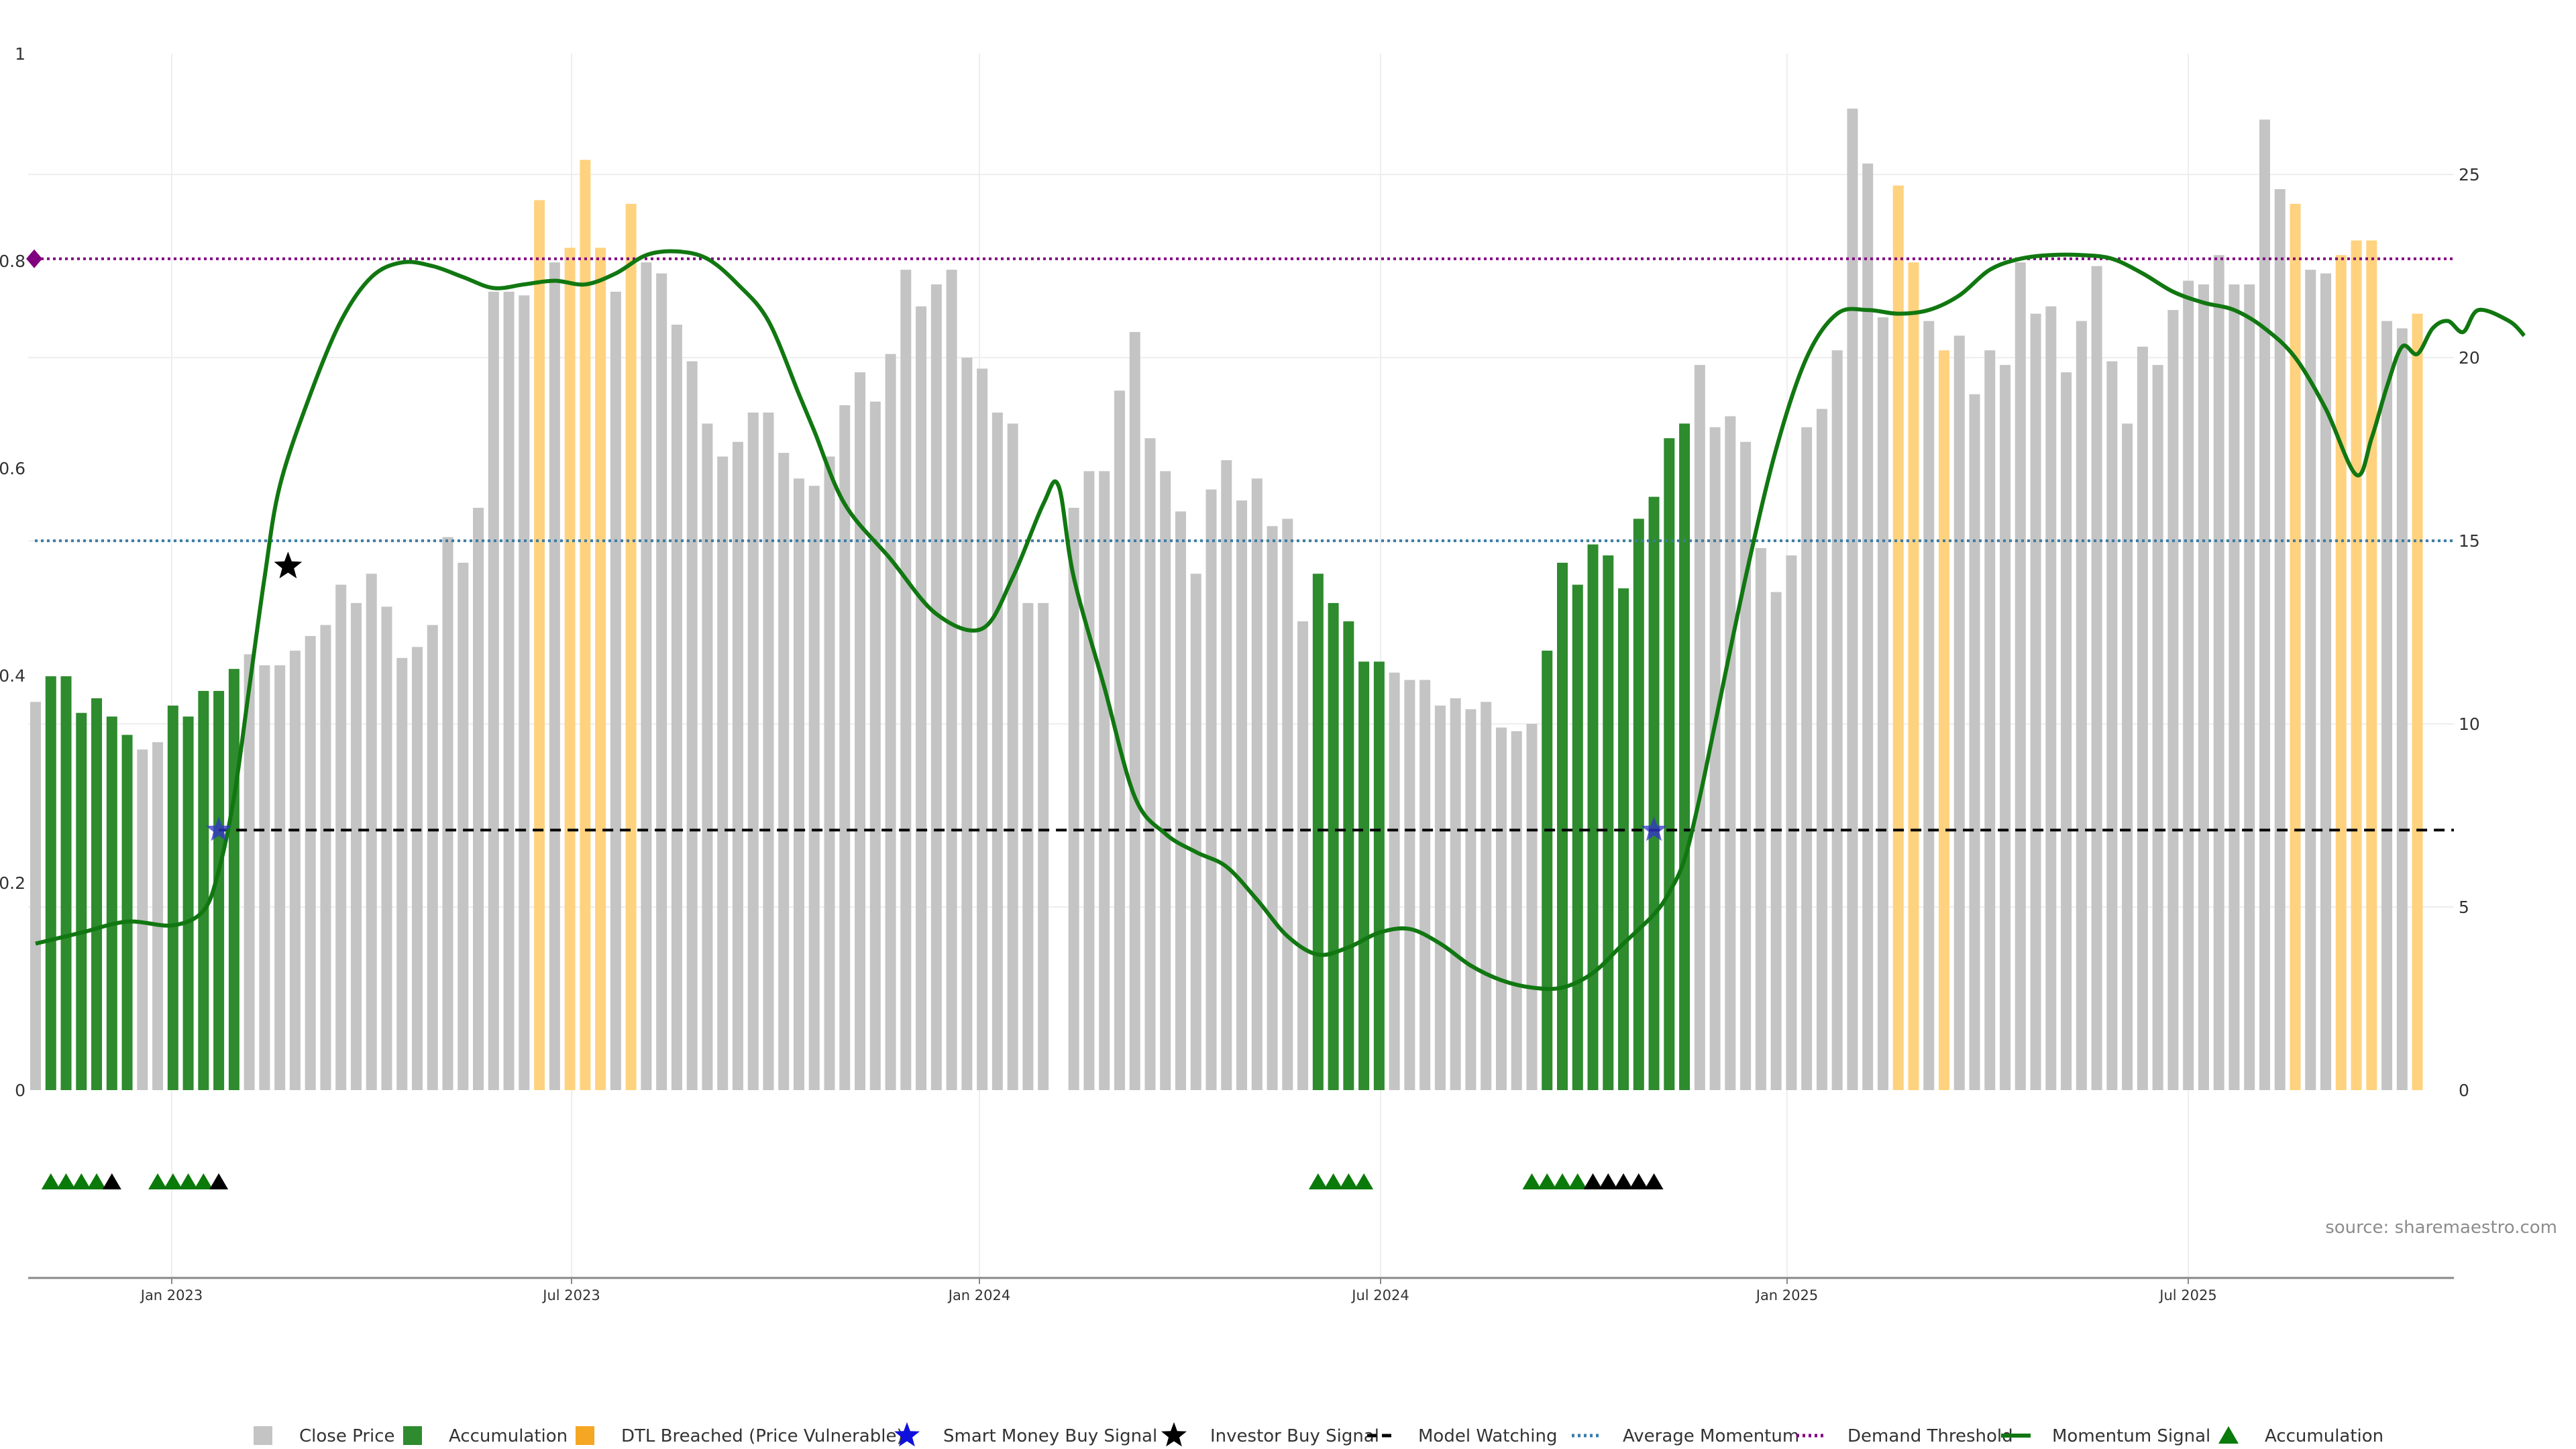 The width and height of the screenshot is (2576, 1449). What do you see at coordinates (852, 1181) in the screenshot?
I see `accumulation-triangles` at bounding box center [852, 1181].